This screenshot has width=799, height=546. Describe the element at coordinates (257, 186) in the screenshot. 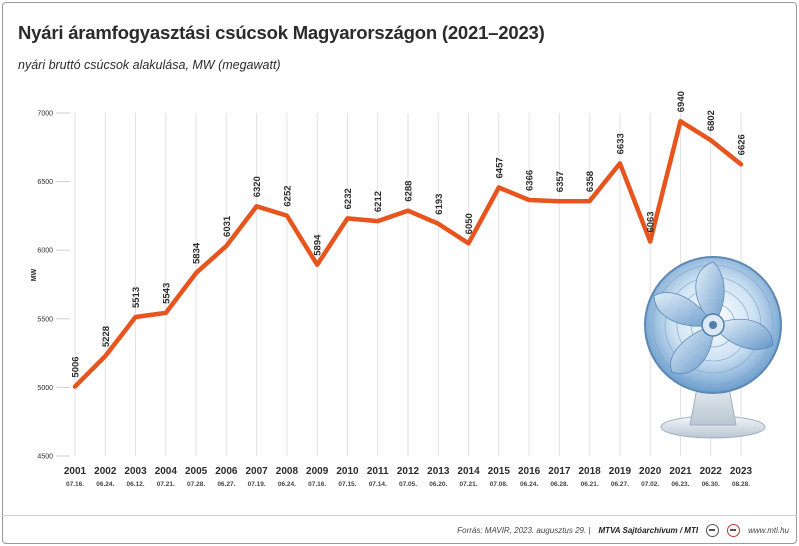

I see `data-label: 6320` at that location.